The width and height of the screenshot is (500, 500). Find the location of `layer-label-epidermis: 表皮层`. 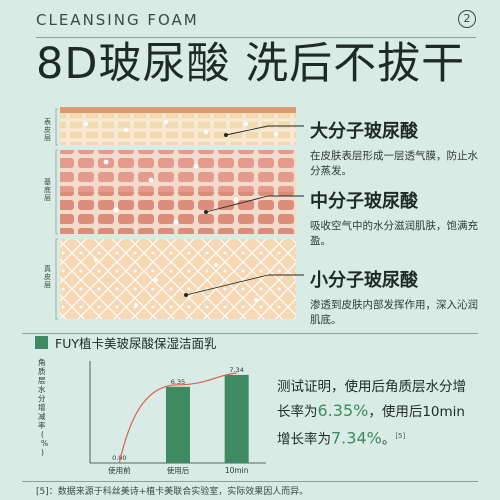

layer-label-epidermis: 表皮层 is located at coordinates (47, 130).